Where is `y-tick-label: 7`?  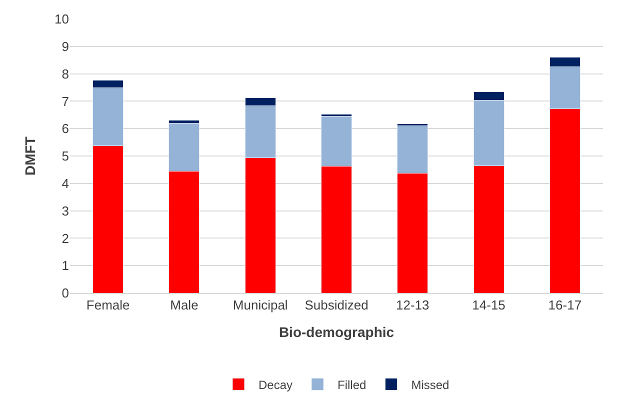 y-tick-label: 7 is located at coordinates (65, 101).